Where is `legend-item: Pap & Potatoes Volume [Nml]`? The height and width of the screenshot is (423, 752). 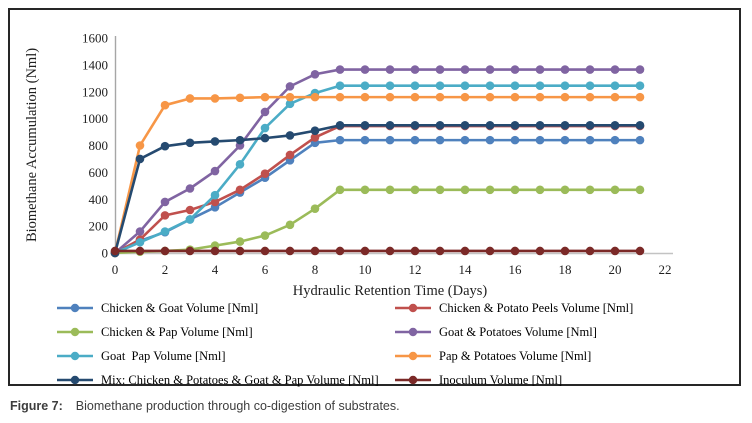
legend-item: Pap & Potatoes Volume [Nml] is located at coordinates (565, 356).